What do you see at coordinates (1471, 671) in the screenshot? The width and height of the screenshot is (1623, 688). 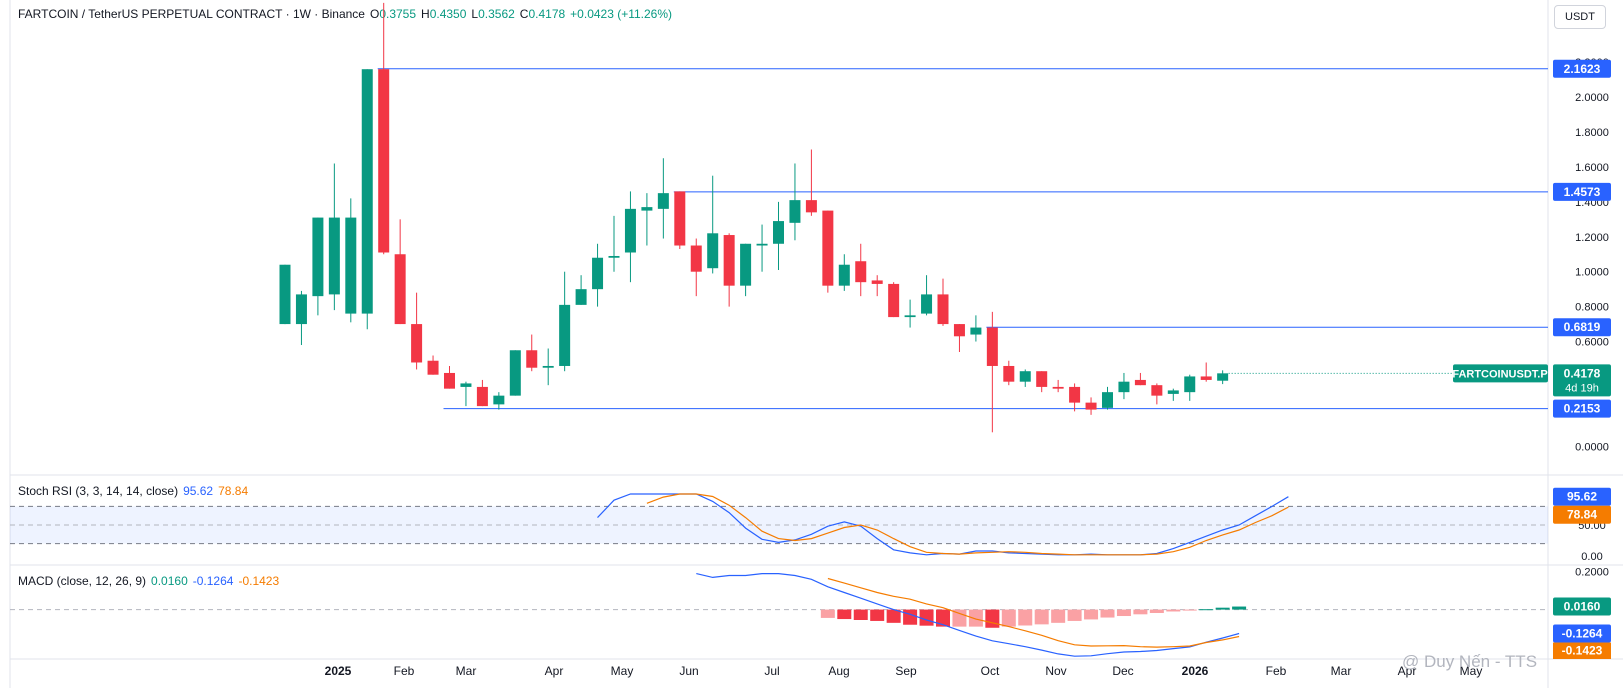 I see `time-tick-label: May` at bounding box center [1471, 671].